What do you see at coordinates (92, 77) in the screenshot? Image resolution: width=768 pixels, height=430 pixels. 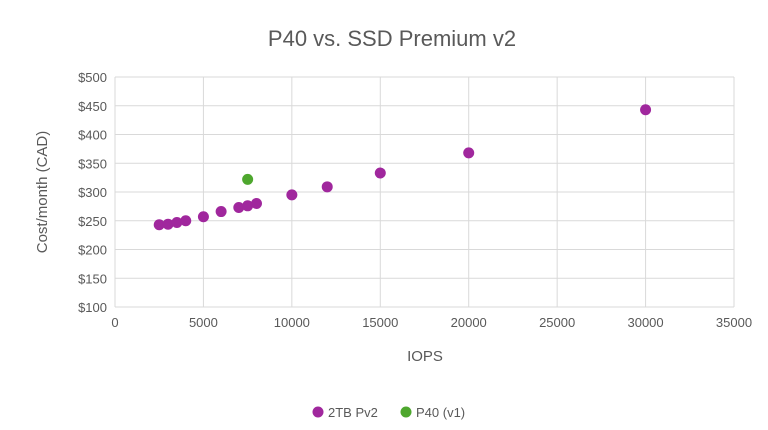 I see `y-tick-label: $500` at bounding box center [92, 77].